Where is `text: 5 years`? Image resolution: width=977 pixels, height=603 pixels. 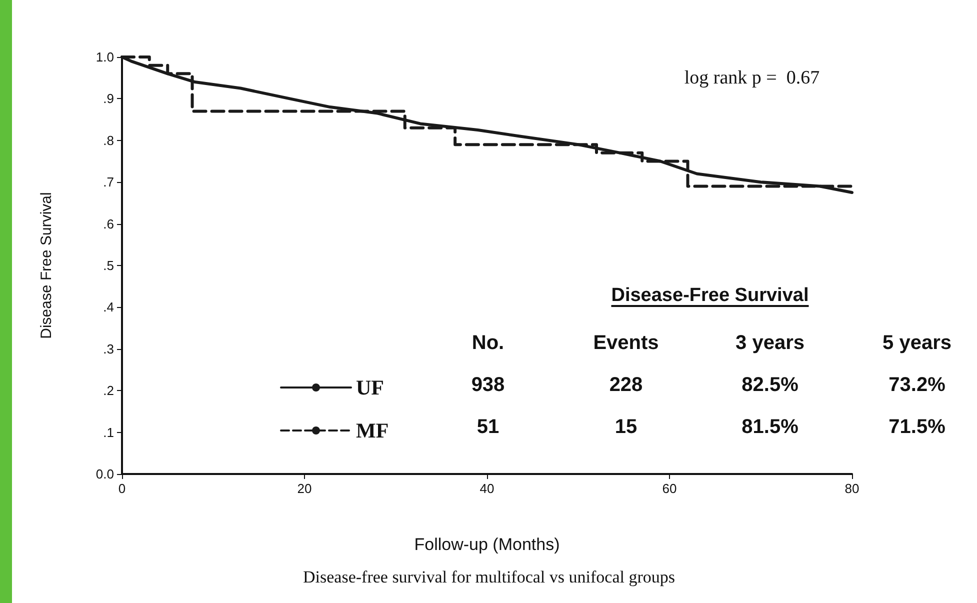 text: 5 years is located at coordinates (917, 343).